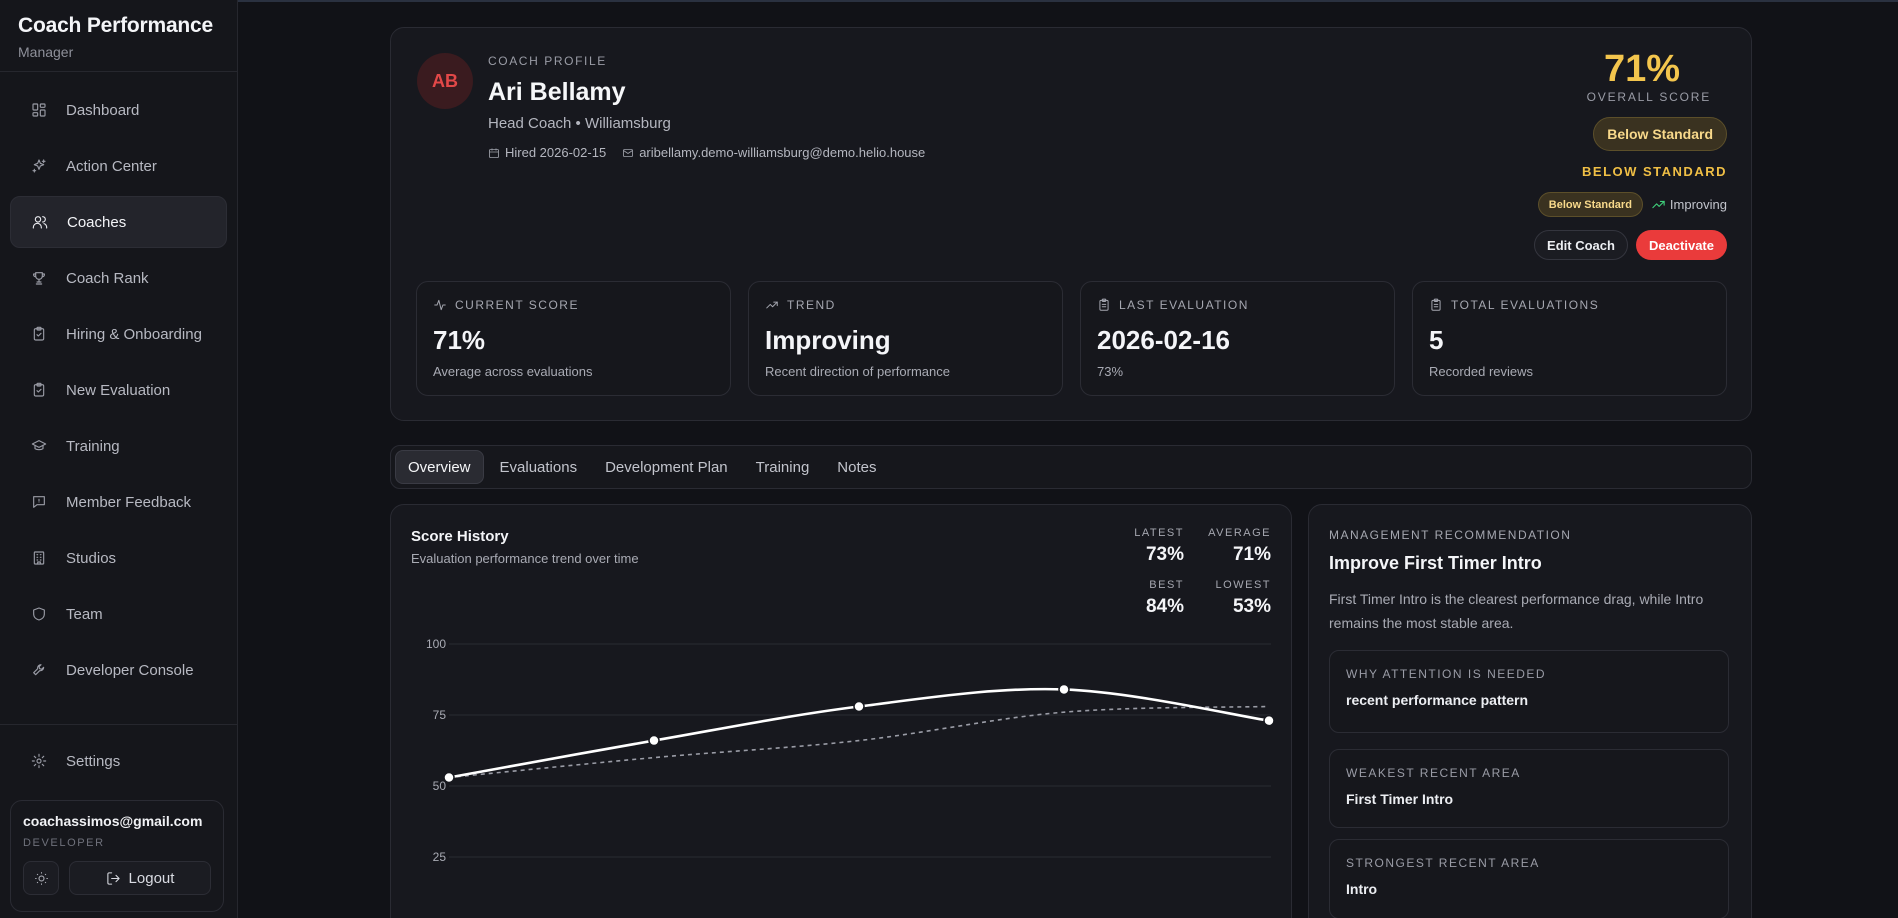 The height and width of the screenshot is (918, 1898). What do you see at coordinates (811, 305) in the screenshot?
I see `stat-card-label: TREND` at bounding box center [811, 305].